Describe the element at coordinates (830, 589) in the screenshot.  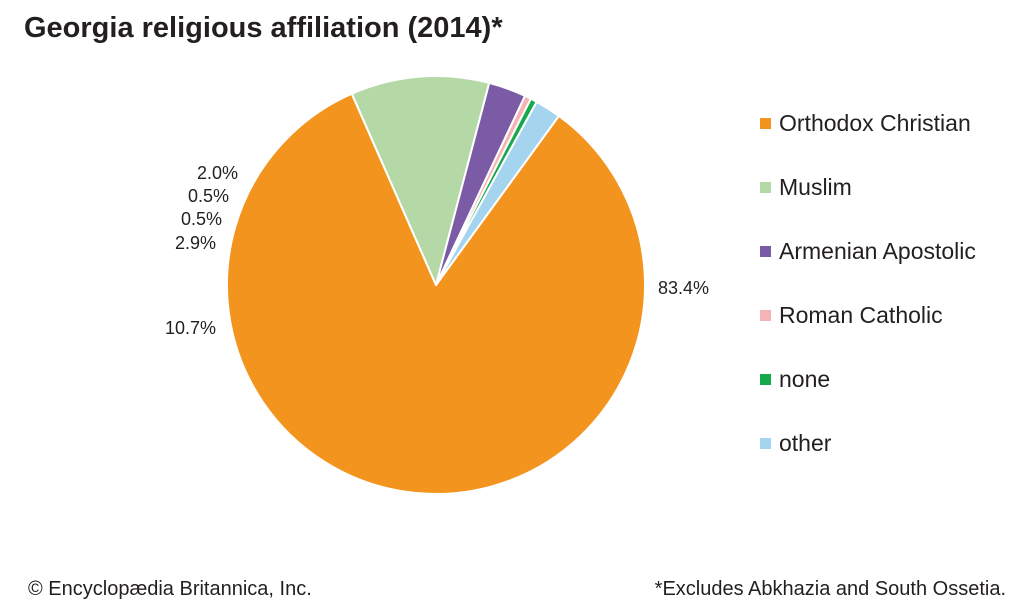
I see `footnote-text: *Excludes Abkhazia and South Ossetia.` at that location.